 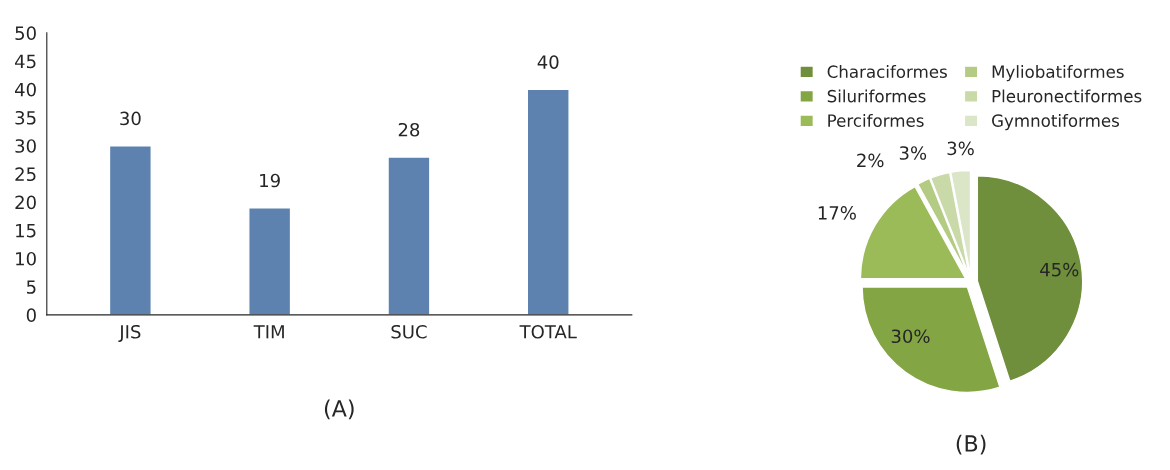 What do you see at coordinates (339, 409) in the screenshot?
I see `text: (A)` at bounding box center [339, 409].